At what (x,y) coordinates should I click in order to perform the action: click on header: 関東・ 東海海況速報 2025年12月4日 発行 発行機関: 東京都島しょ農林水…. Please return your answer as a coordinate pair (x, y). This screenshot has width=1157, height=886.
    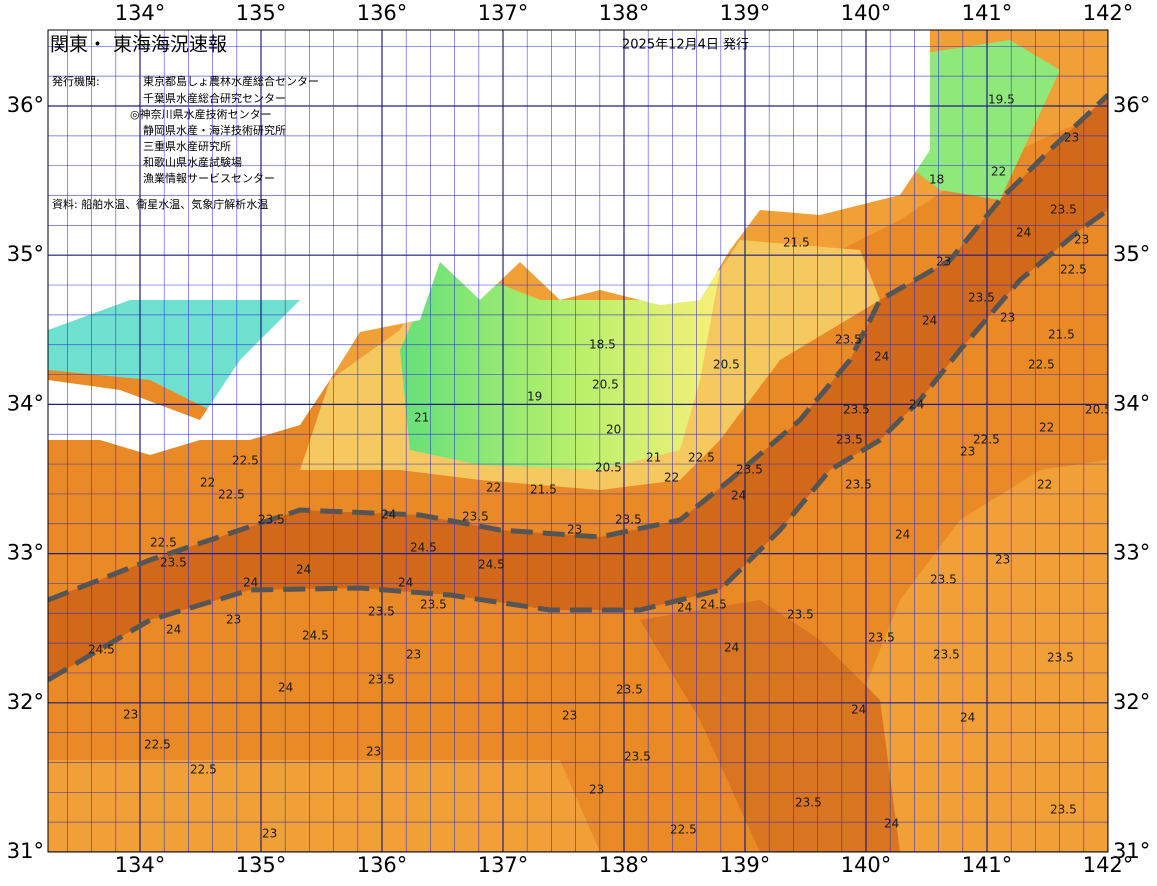
    Looking at the image, I should click on (399, 123).